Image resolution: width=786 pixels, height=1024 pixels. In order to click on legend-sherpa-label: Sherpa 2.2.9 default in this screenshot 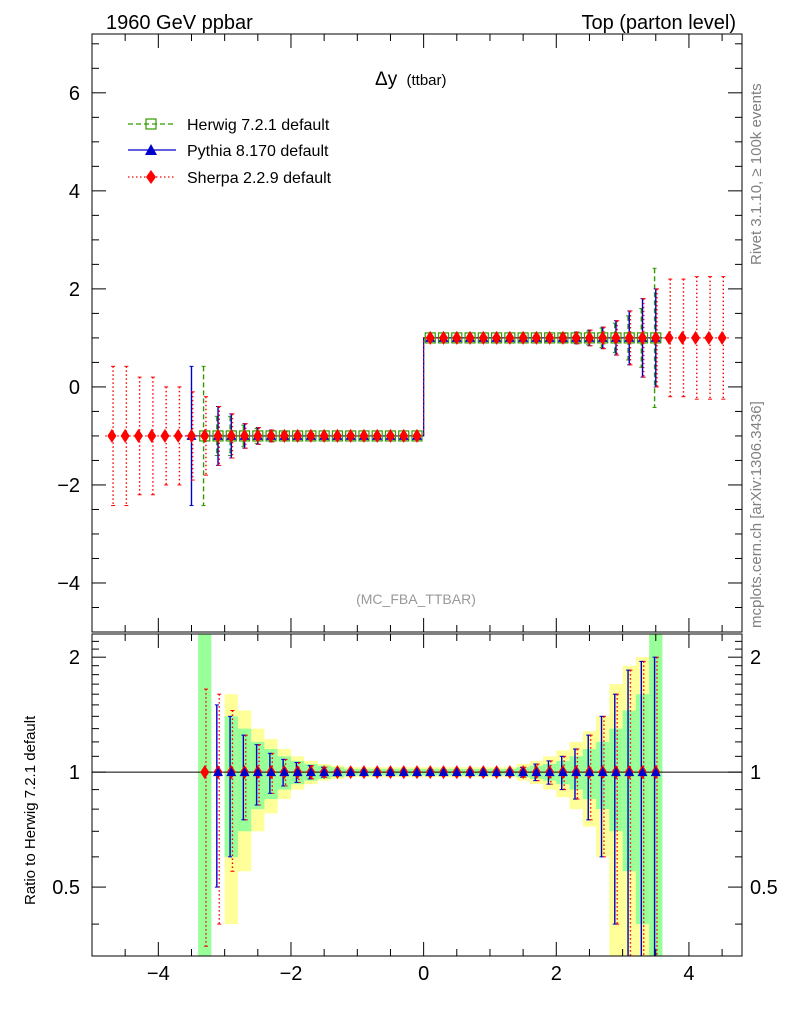, I will do `click(259, 178)`.